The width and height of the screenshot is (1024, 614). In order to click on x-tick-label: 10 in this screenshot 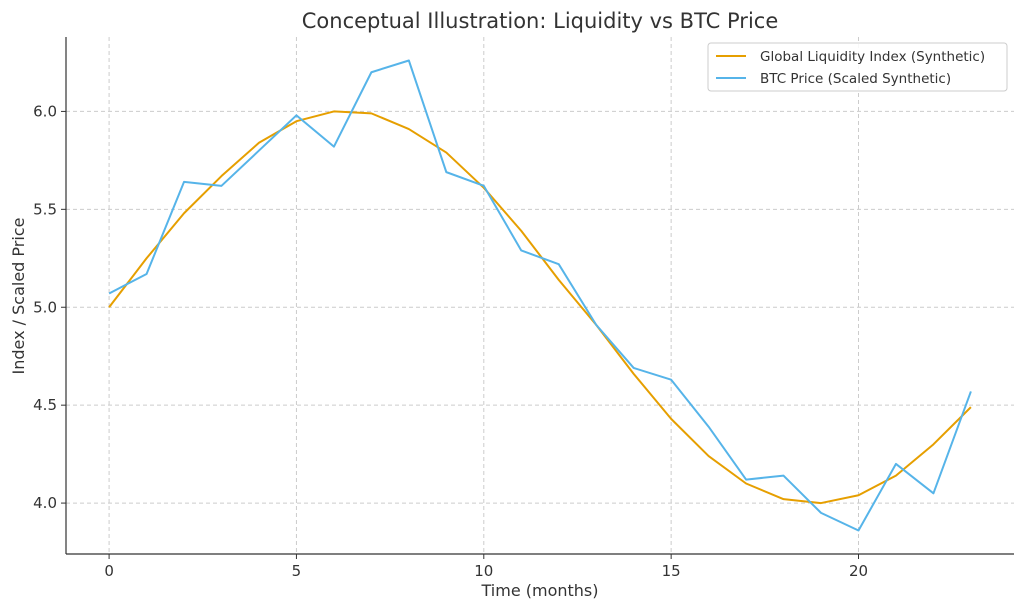, I will do `click(483, 571)`.